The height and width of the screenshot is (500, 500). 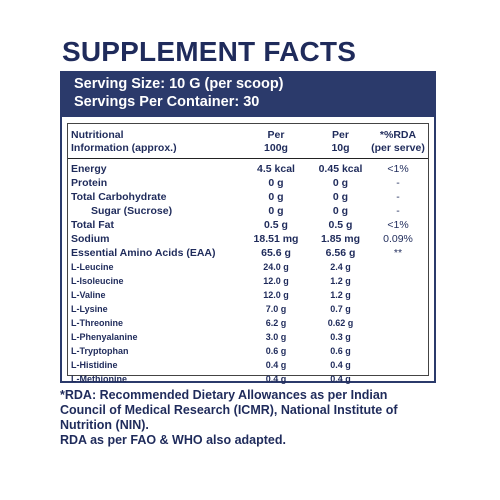 I want to click on header-per-10g-line1: Per, so click(x=340, y=135).